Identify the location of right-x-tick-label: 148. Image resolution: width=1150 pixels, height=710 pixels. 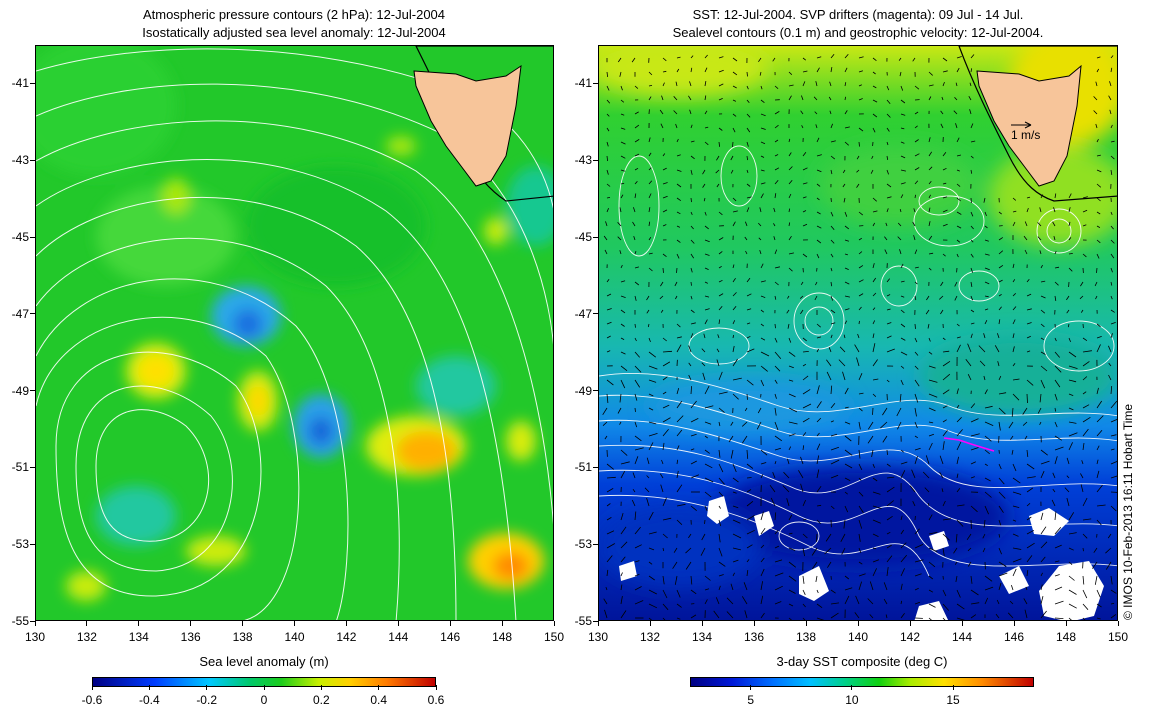
(1066, 637).